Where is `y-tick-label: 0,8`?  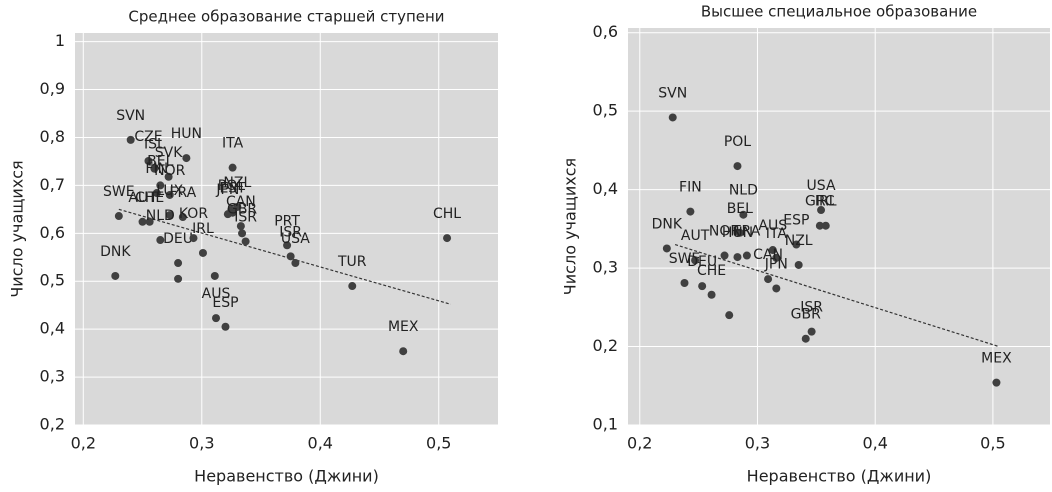 y-tick-label: 0,8 is located at coordinates (52, 136).